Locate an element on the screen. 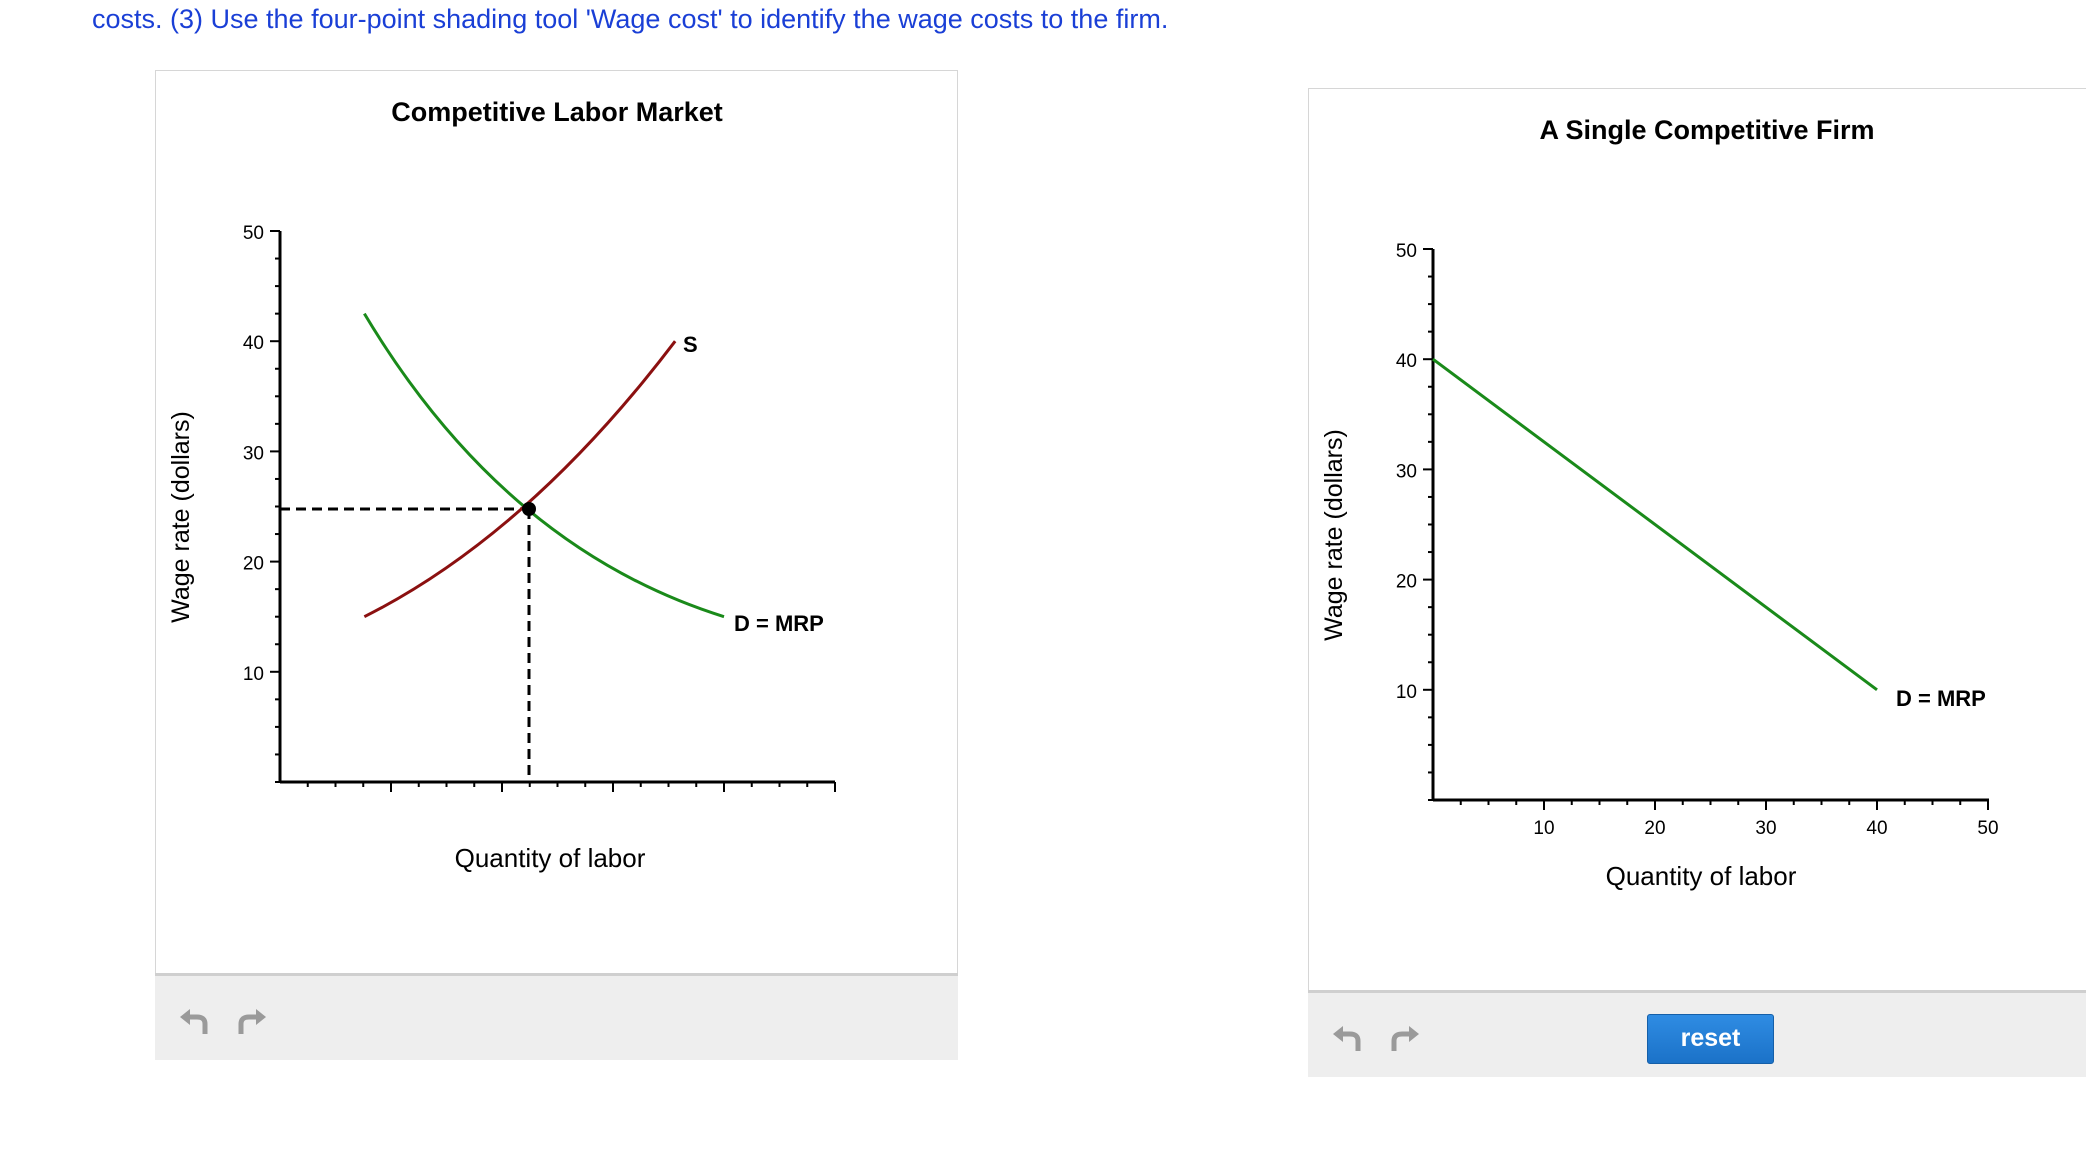 This screenshot has width=2086, height=1166. firm-chart-title: A Single Competitive Firm is located at coordinates (1706, 130).